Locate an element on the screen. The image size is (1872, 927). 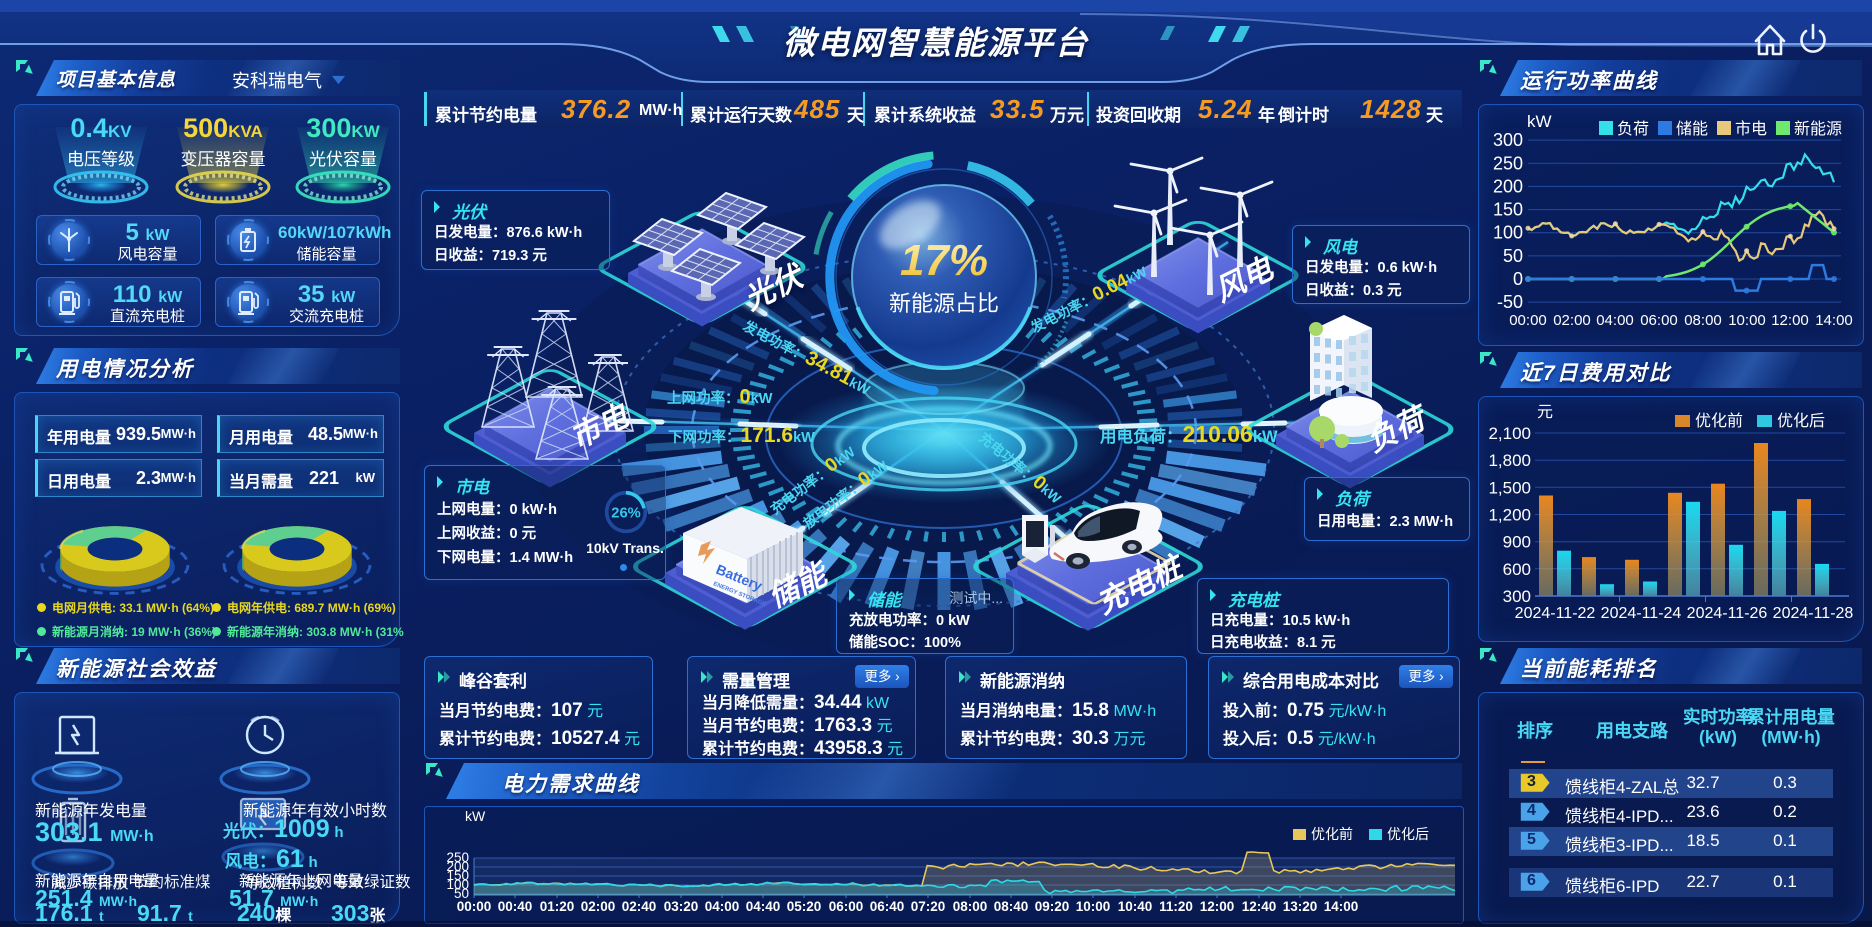
svg-text: 13:20 is located at coordinates (1300, 906).